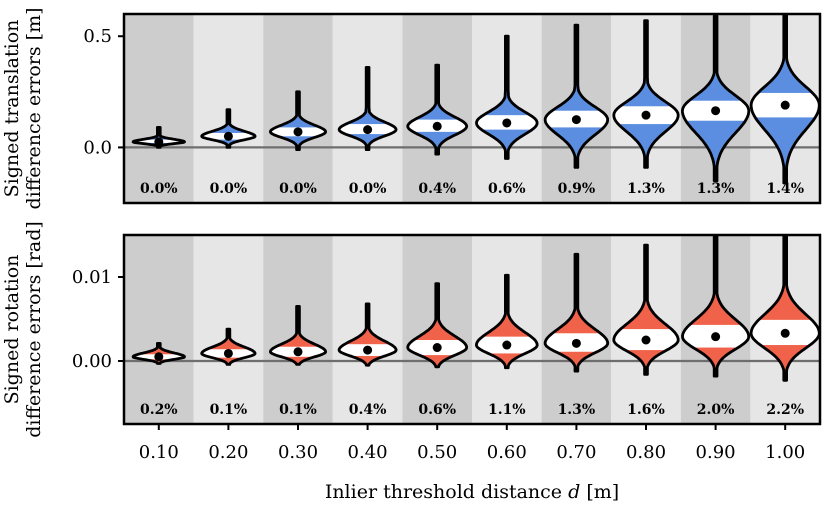 This screenshot has width=831, height=513. I want to click on x-tick-label: 0.30, so click(298, 452).